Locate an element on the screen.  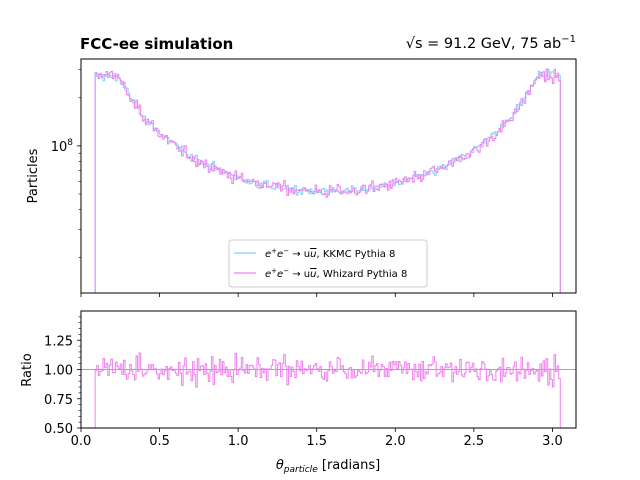
y-tick-label: 0.50 is located at coordinates (58, 429).